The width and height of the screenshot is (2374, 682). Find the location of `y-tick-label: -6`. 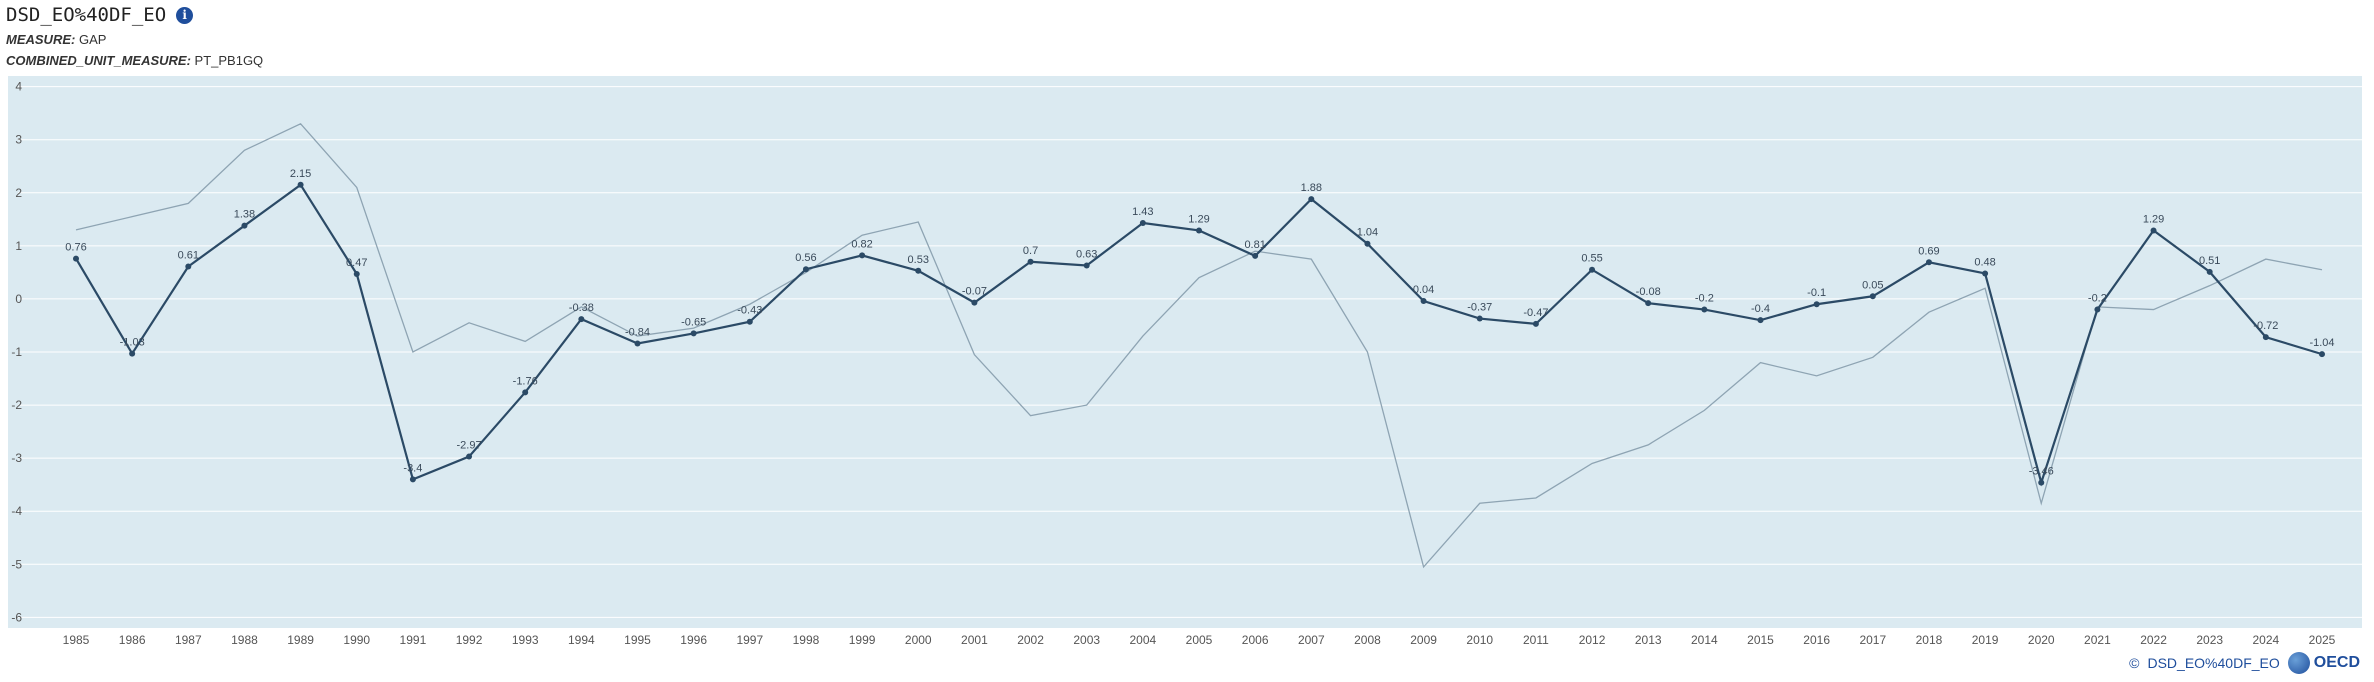

y-tick-label: -6 is located at coordinates (16, 617).